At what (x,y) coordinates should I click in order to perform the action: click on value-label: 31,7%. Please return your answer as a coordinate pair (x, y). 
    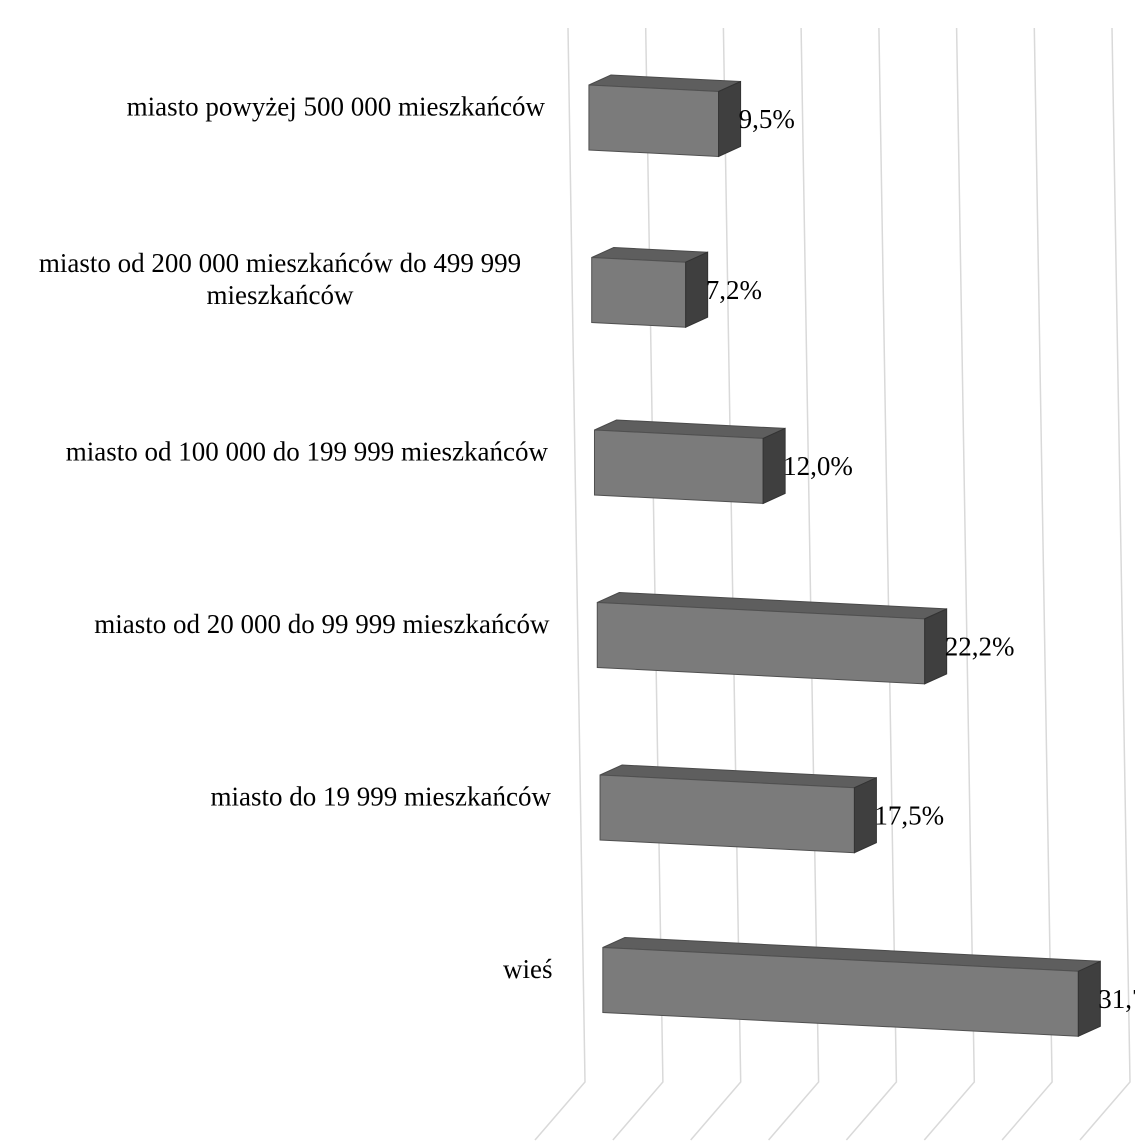
    Looking at the image, I should click on (1116, 999).